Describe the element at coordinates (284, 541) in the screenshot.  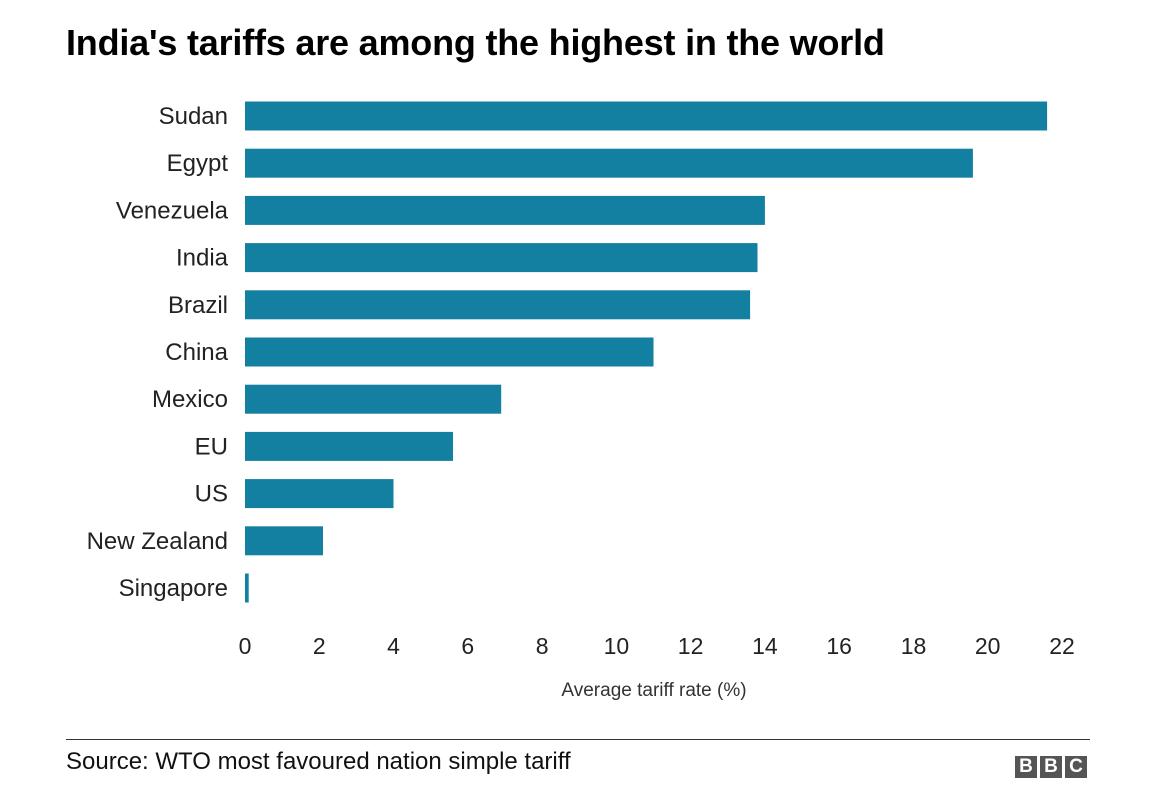
I see `bar-new-zealand` at that location.